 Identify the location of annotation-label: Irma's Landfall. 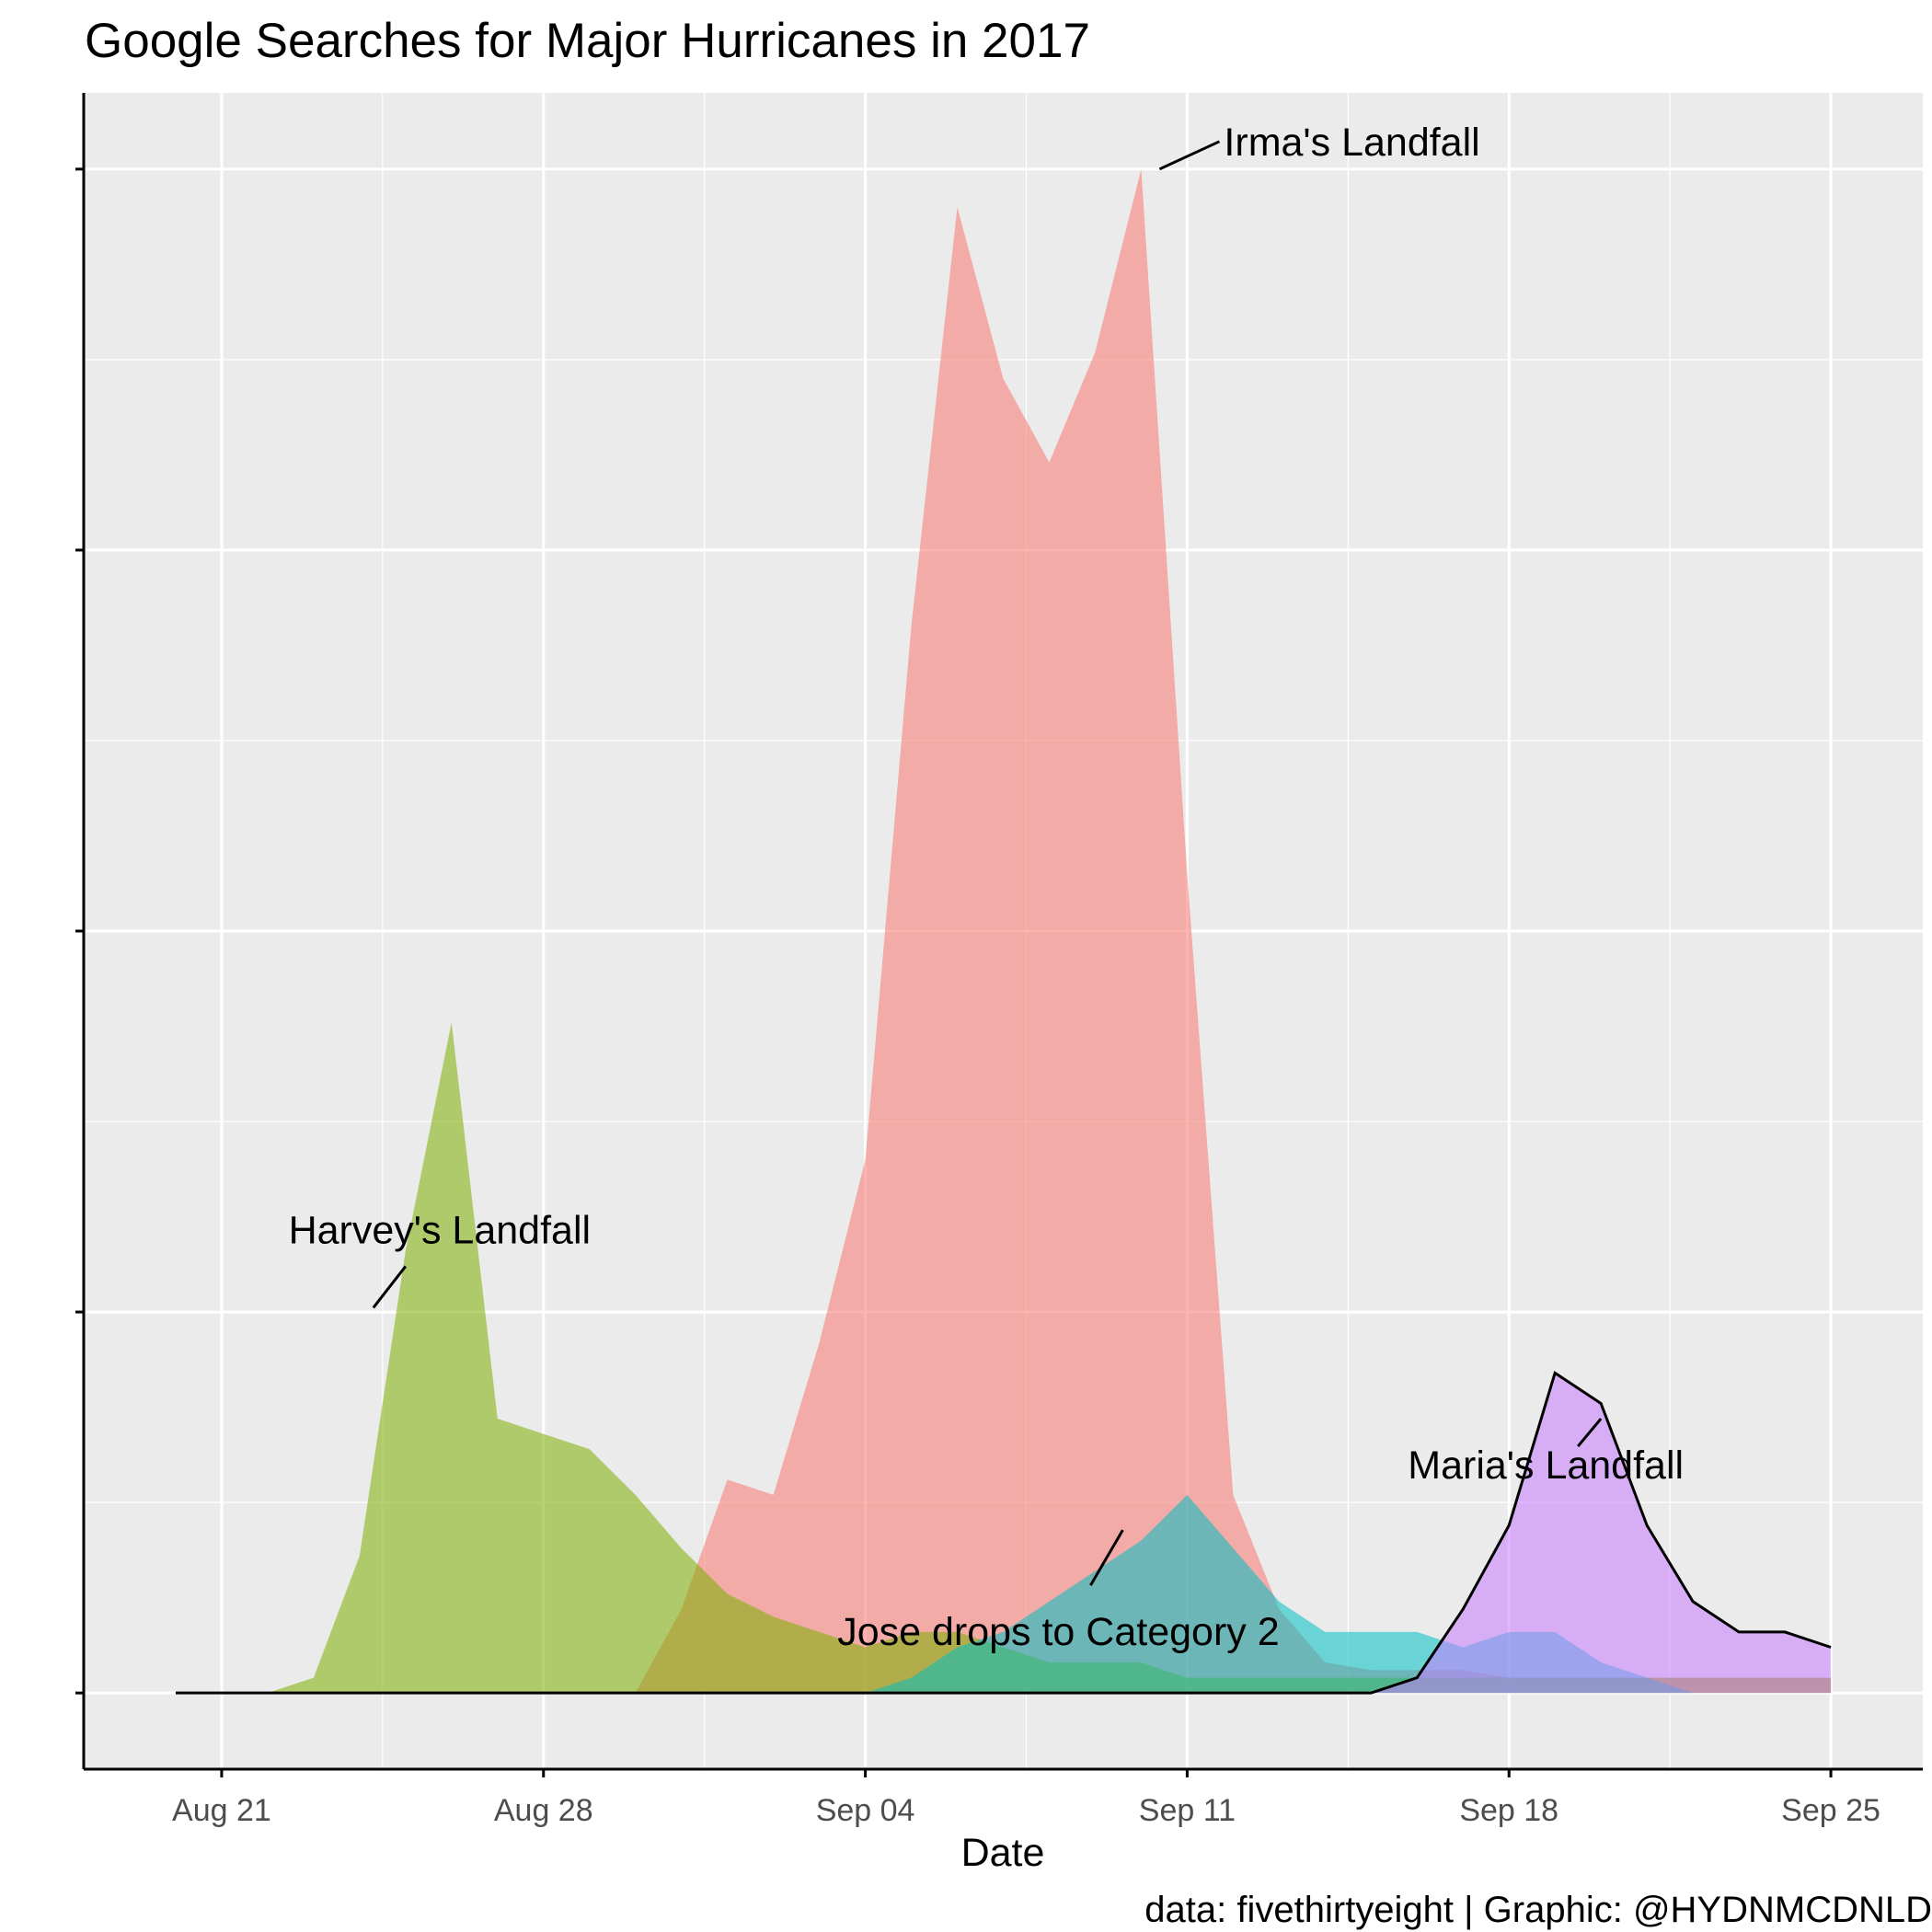
(1351, 143).